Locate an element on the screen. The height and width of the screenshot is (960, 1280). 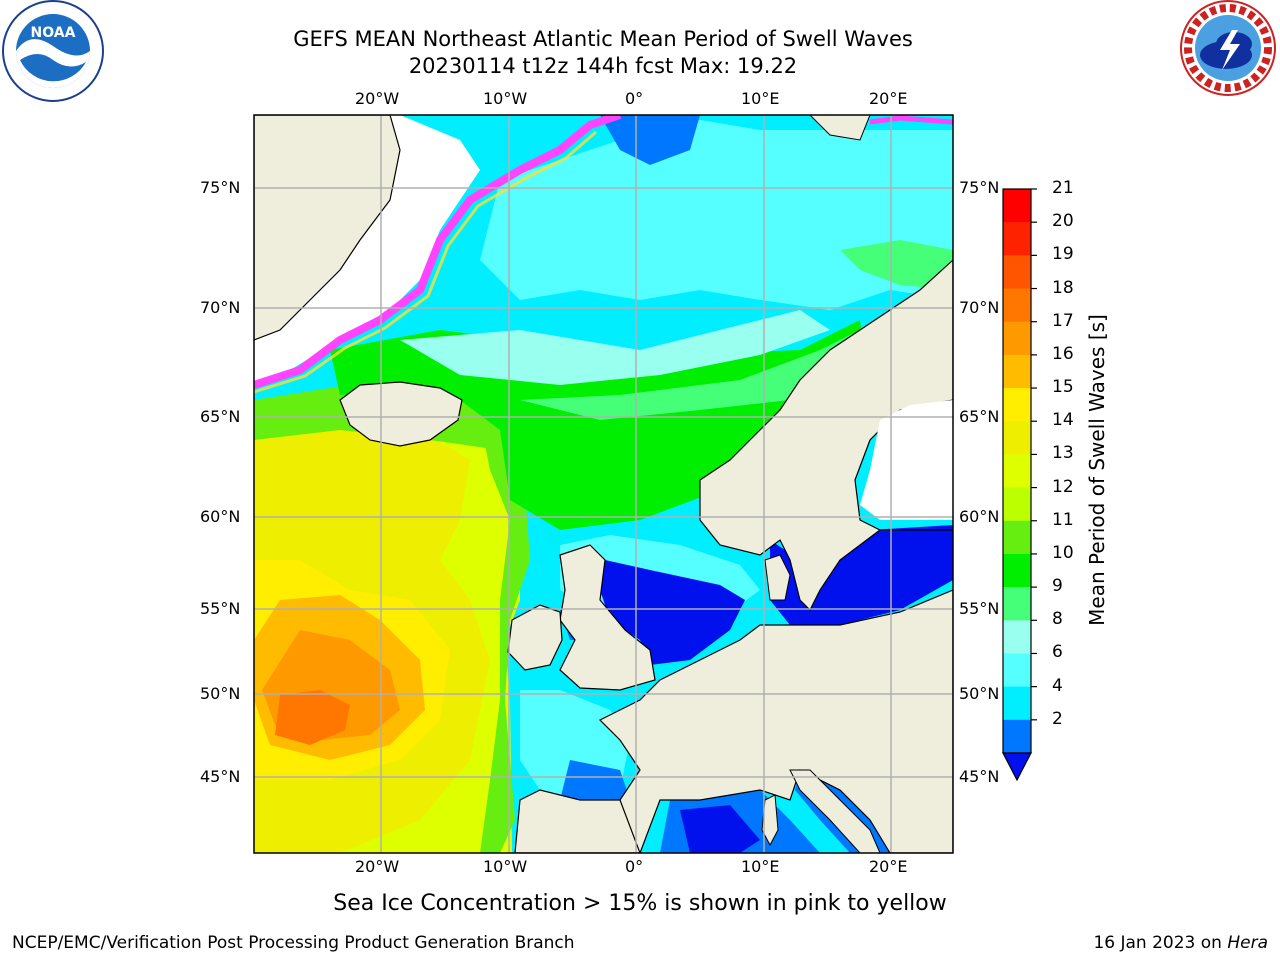
swell-field-6-8s is located at coordinates (716, 215).